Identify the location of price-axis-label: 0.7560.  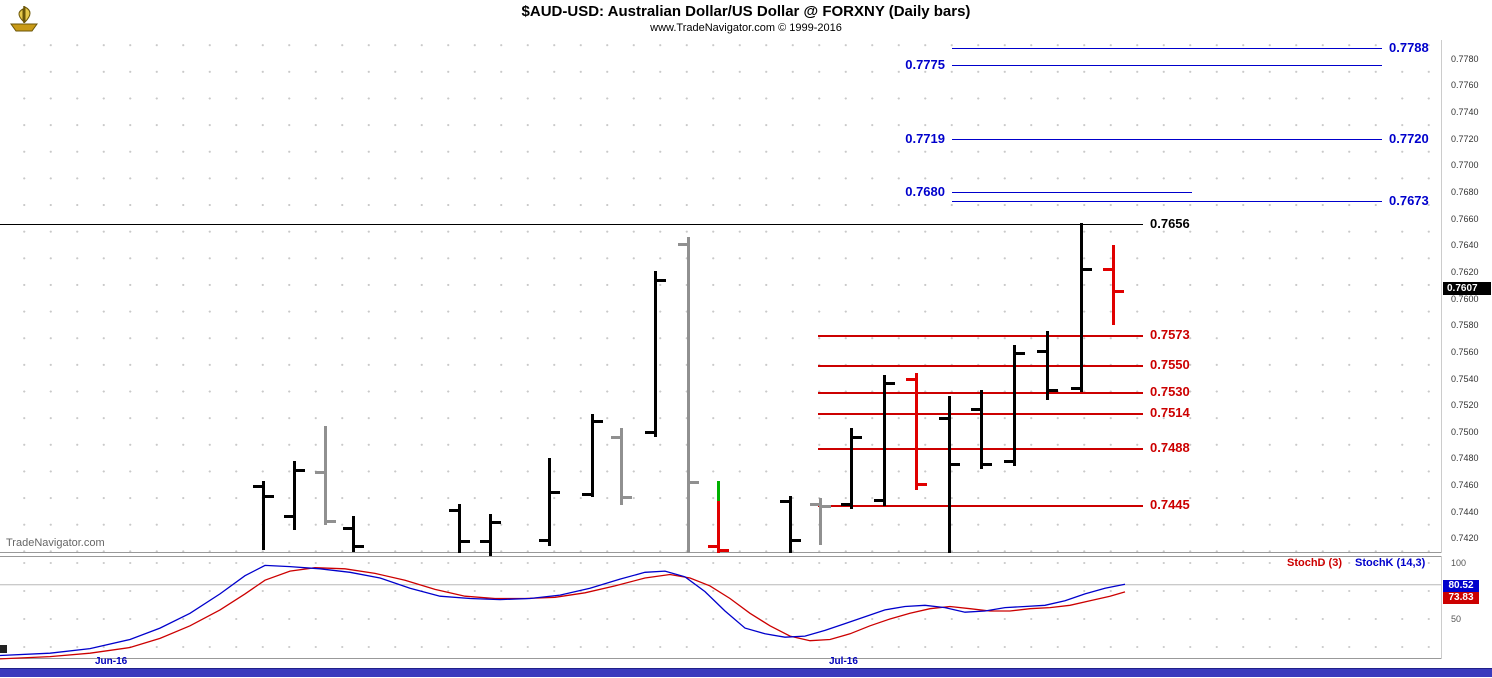
(1465, 351).